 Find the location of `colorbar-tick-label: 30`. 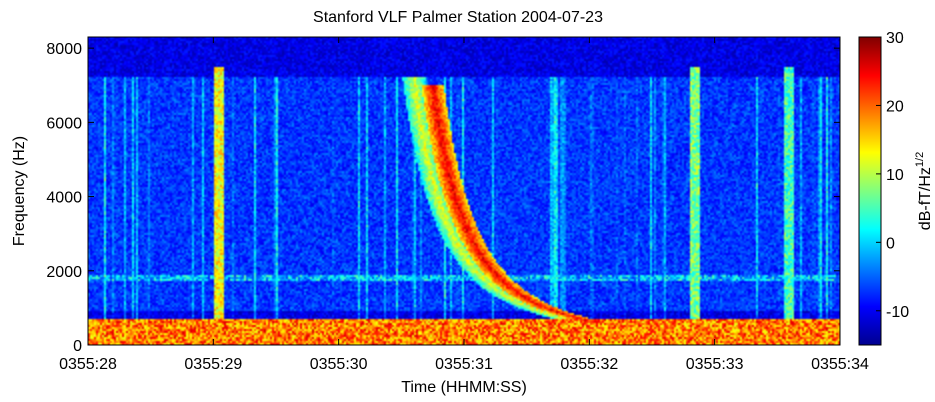

colorbar-tick-label: 30 is located at coordinates (895, 38).